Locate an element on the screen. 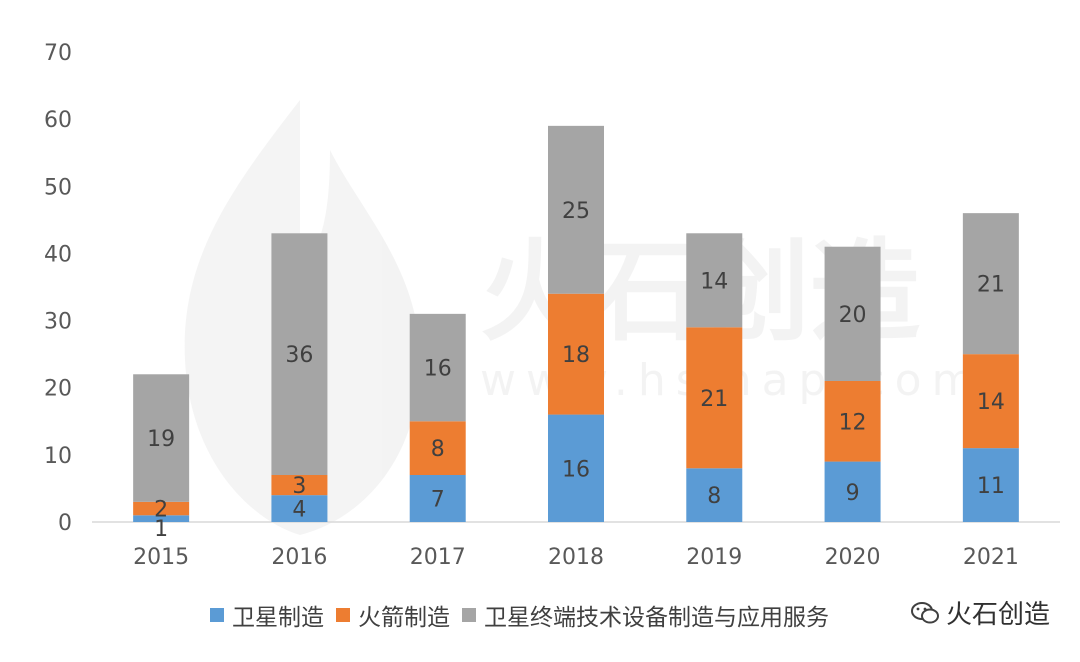 The image size is (1080, 662). legend-label-rocket: 火箭制造 is located at coordinates (404, 618).